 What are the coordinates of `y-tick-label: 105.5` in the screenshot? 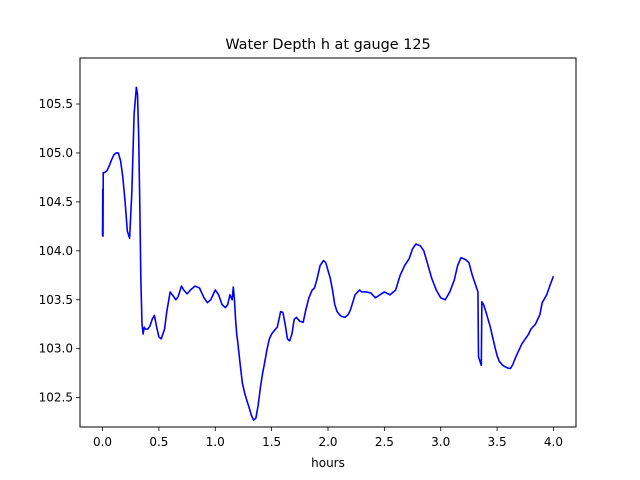 It's located at (56, 104).